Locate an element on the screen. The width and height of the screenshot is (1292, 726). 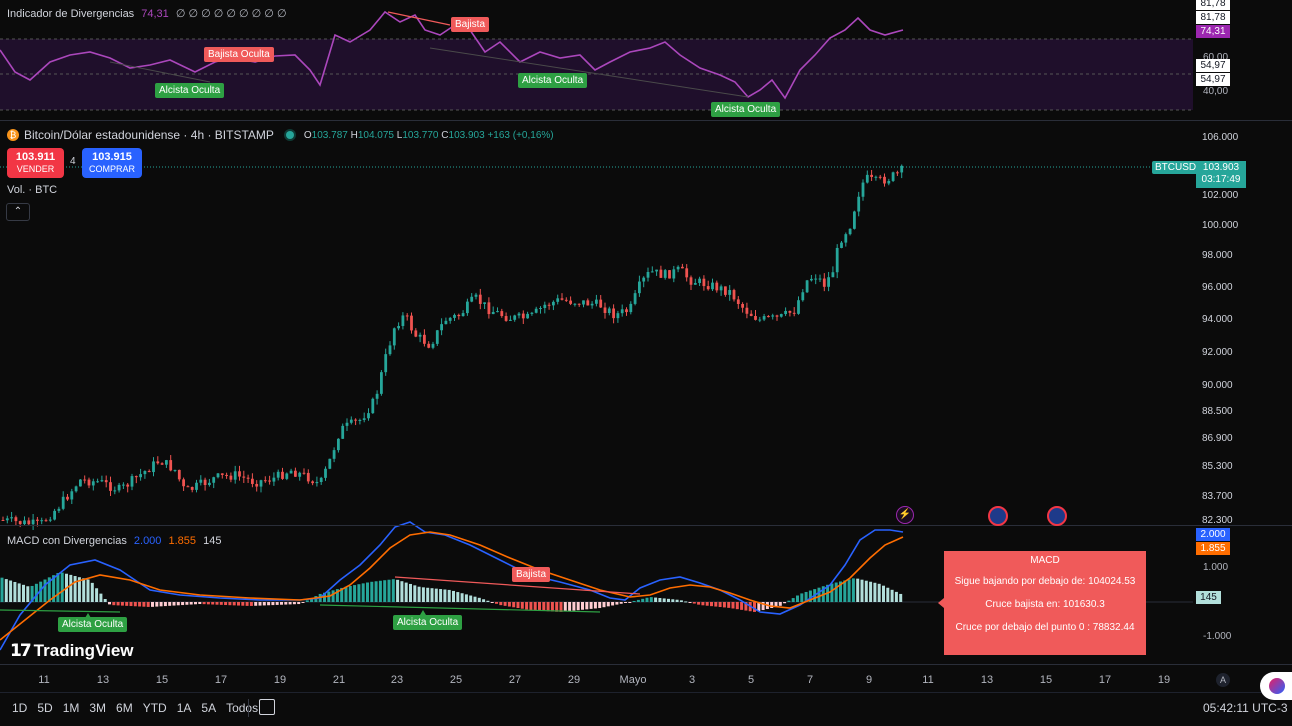
timeframe-1d: 1D is located at coordinates (20, 708).